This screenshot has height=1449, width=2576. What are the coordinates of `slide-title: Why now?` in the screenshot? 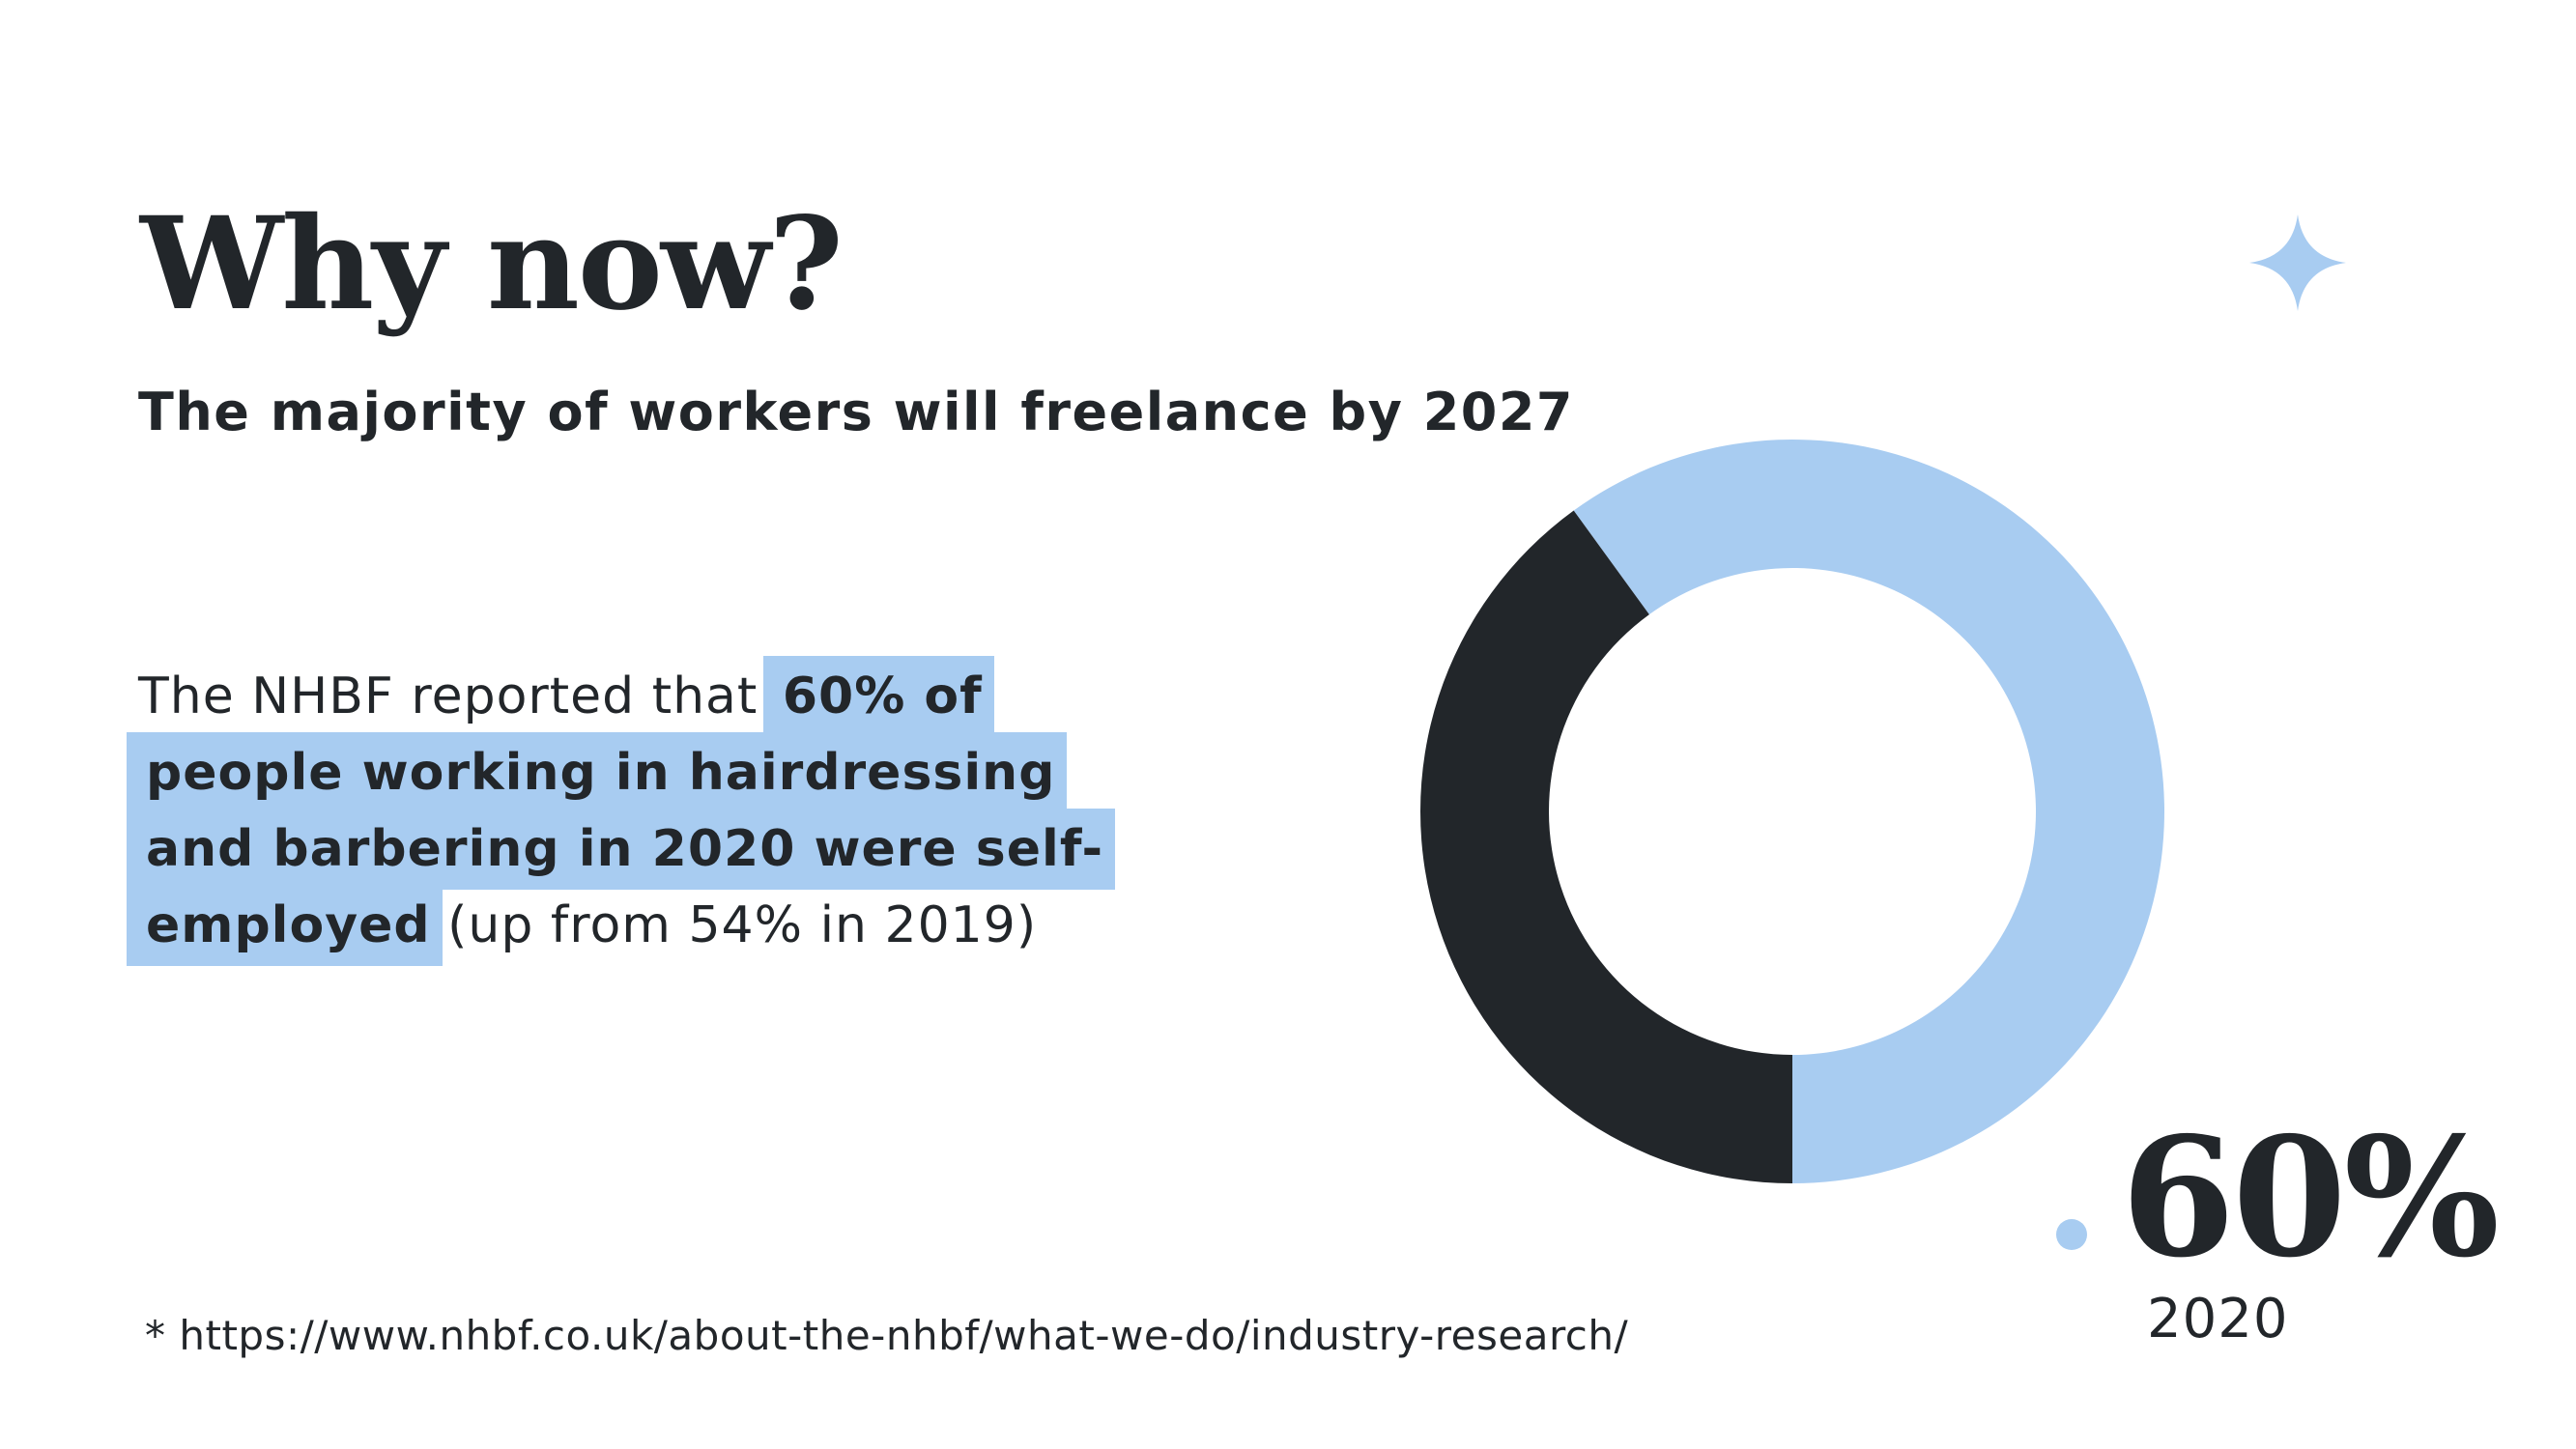 It's located at (492, 264).